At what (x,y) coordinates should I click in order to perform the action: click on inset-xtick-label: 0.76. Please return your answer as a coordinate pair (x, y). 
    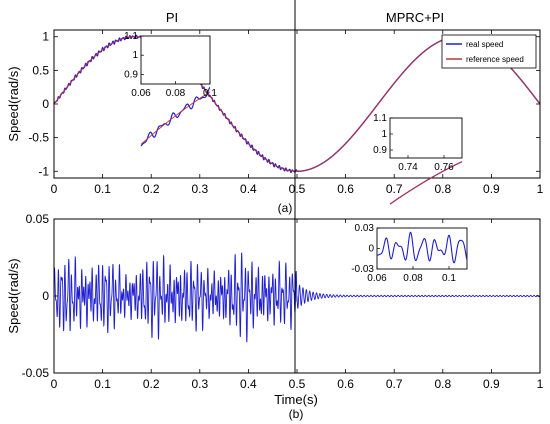
    Looking at the image, I should click on (444, 167).